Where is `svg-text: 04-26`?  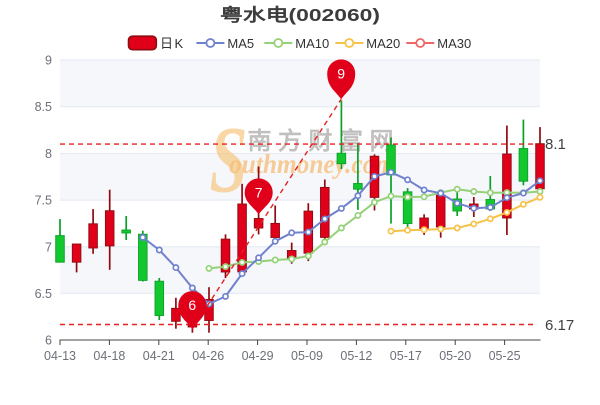
svg-text: 04-26 is located at coordinates (208, 356).